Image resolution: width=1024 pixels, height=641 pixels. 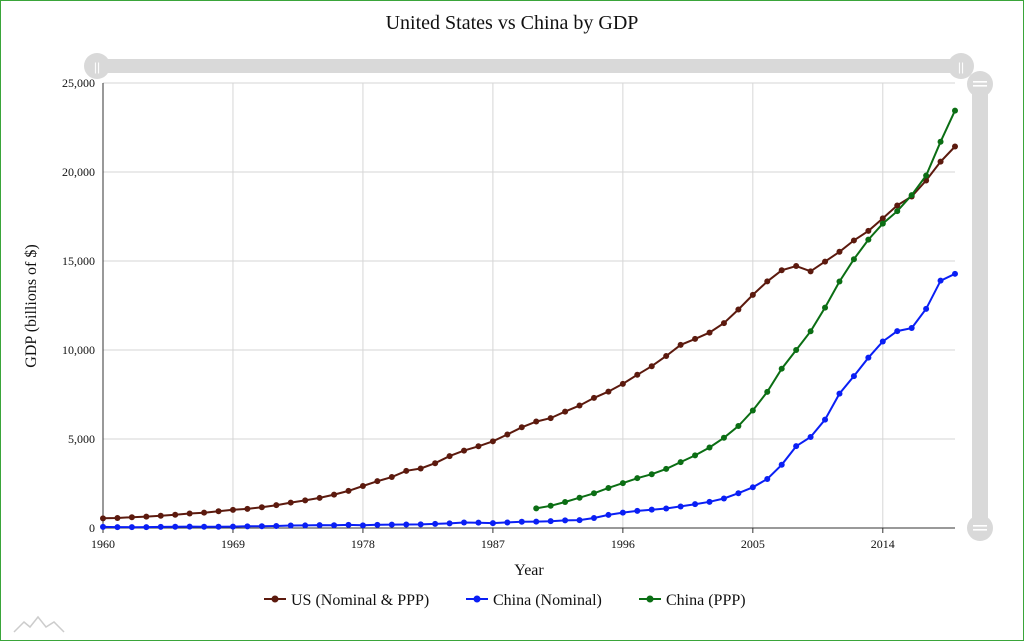 What do you see at coordinates (980, 84) in the screenshot?
I see `top-range-handle` at bounding box center [980, 84].